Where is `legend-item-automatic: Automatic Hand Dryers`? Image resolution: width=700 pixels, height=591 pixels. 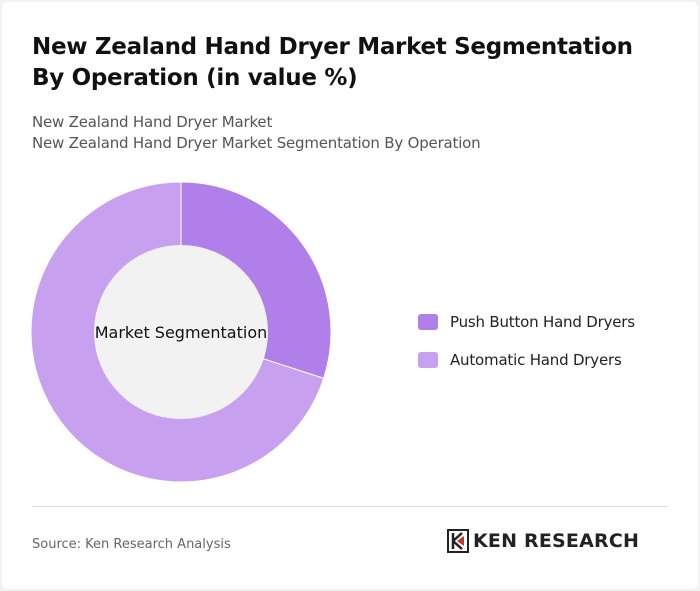 legend-item-automatic: Automatic Hand Dryers is located at coordinates (526, 360).